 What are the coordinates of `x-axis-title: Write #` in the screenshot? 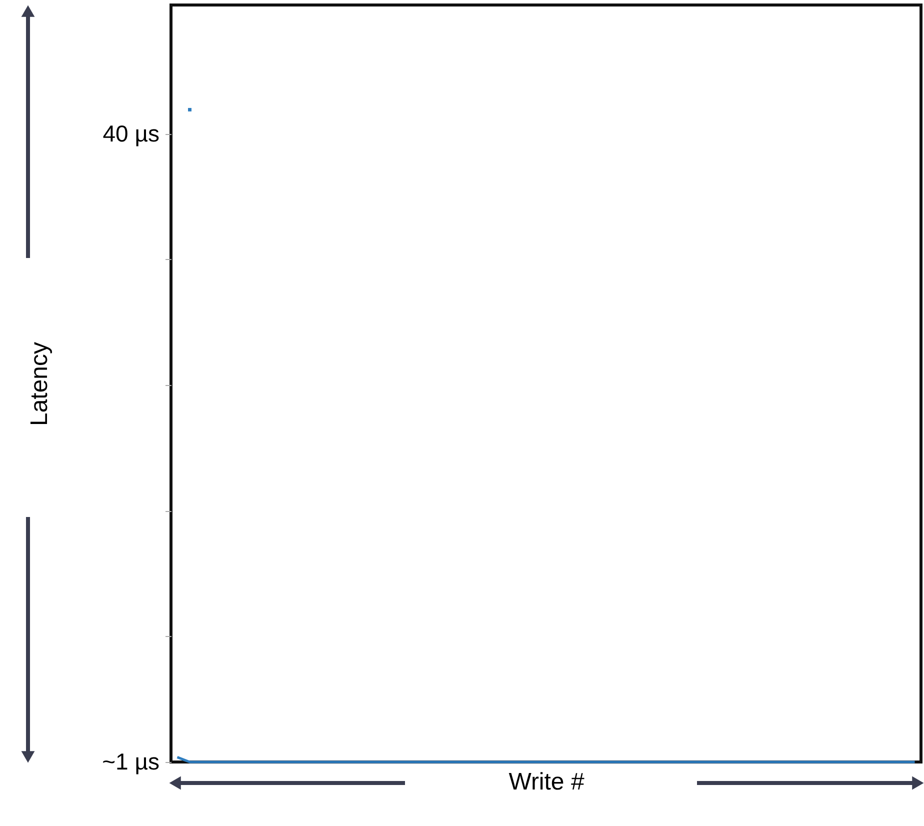 It's located at (546, 782).